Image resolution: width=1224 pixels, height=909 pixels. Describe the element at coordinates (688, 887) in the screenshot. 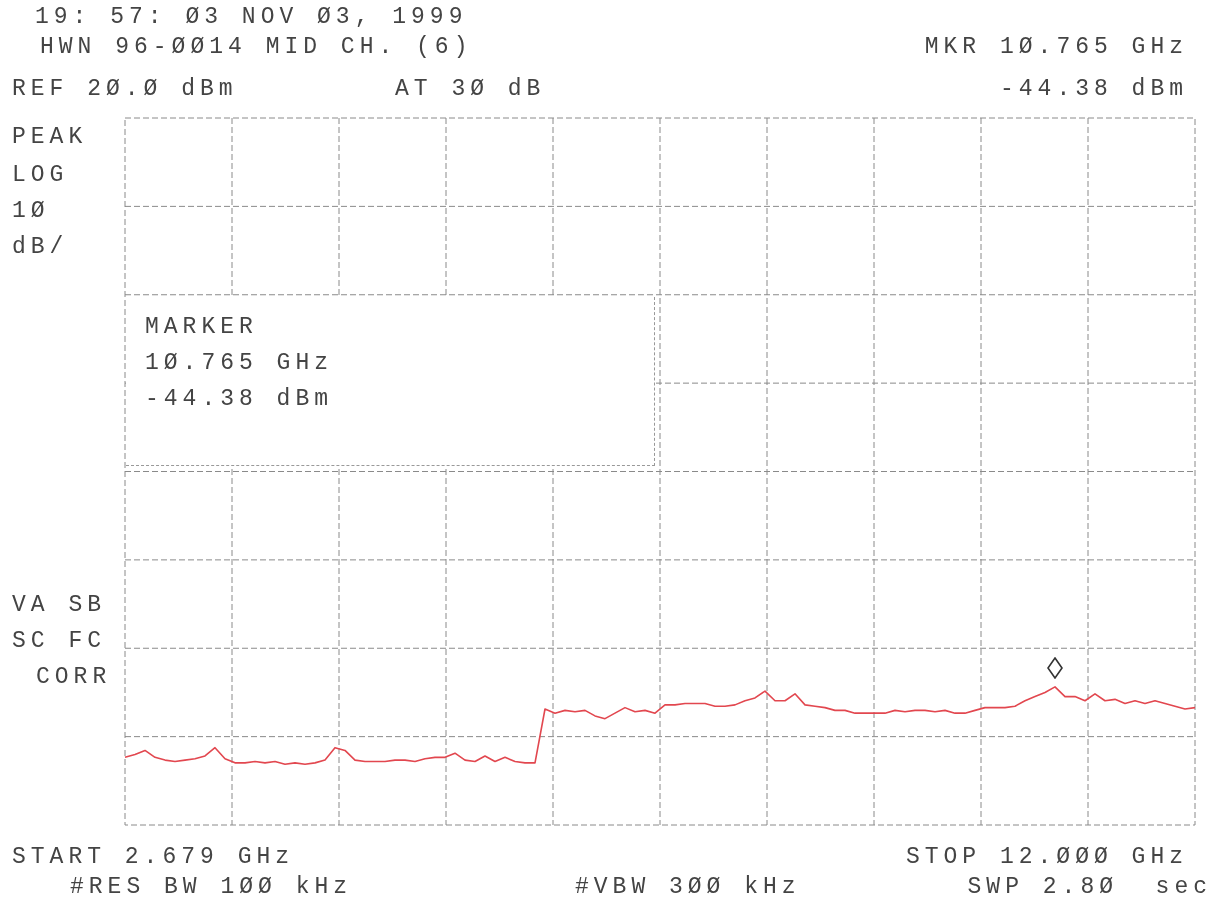

I see `text: #VBW 3ØØ kHz` at that location.